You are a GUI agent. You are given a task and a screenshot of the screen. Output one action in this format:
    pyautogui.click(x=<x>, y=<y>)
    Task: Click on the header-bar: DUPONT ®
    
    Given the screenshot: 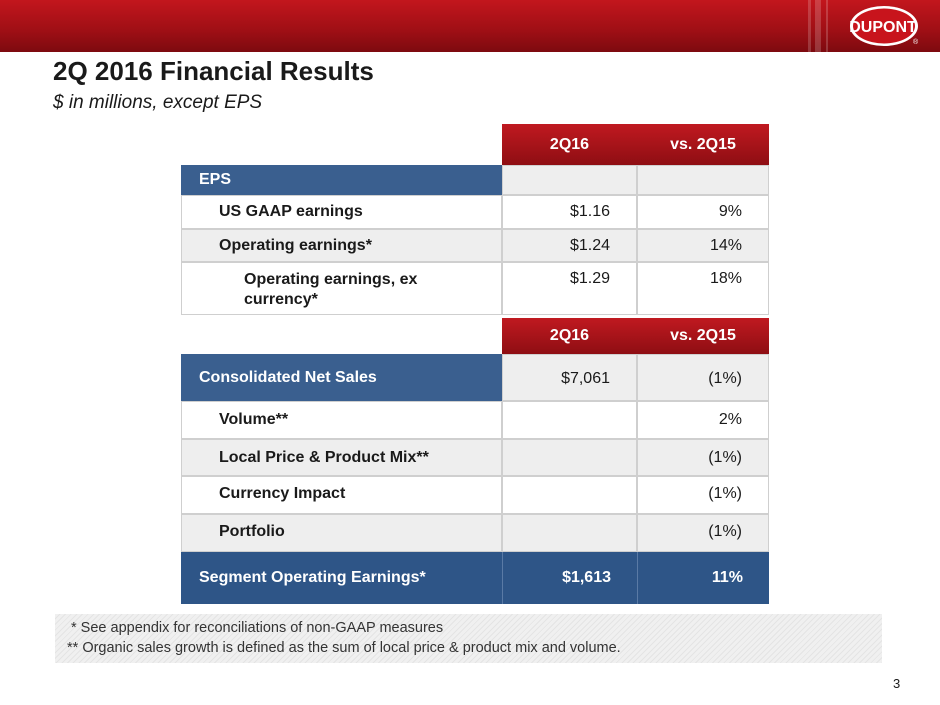 What is the action you would take?
    pyautogui.click(x=470, y=26)
    